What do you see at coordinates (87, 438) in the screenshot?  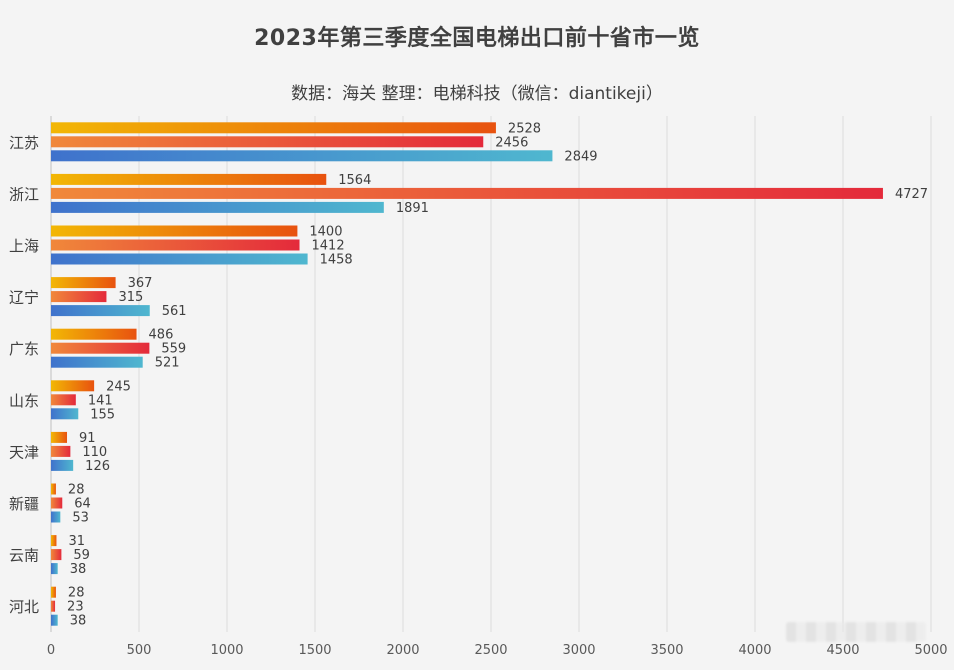 I see `data-label: 91` at bounding box center [87, 438].